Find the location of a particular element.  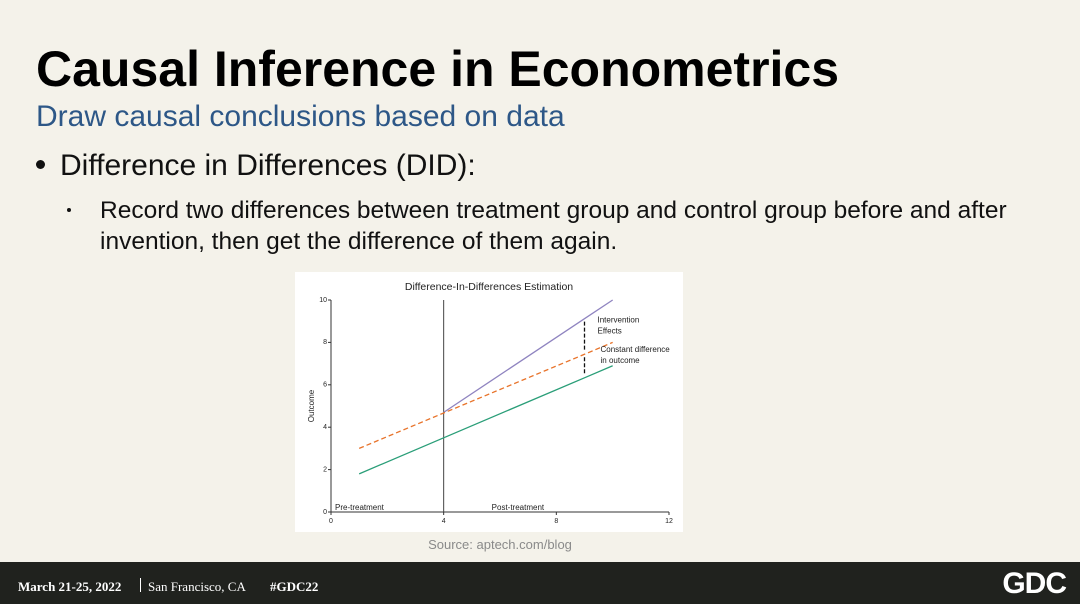

footer-location: San Francisco, CA is located at coordinates (197, 586).